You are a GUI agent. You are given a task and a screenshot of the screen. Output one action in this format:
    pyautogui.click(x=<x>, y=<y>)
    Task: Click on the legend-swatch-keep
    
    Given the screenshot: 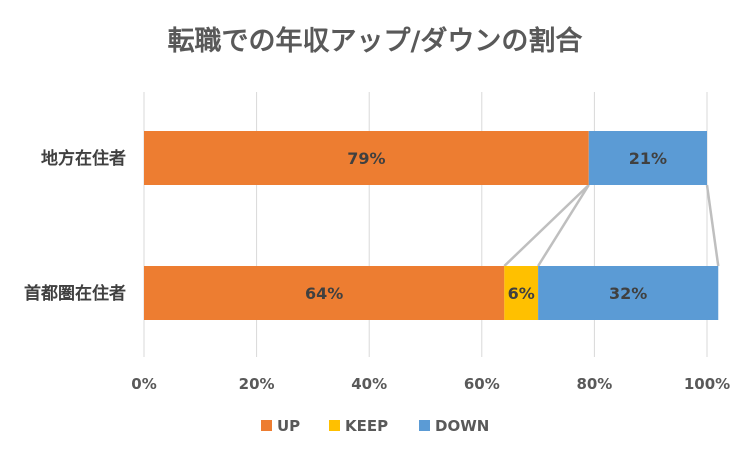 What is the action you would take?
    pyautogui.click(x=334, y=425)
    